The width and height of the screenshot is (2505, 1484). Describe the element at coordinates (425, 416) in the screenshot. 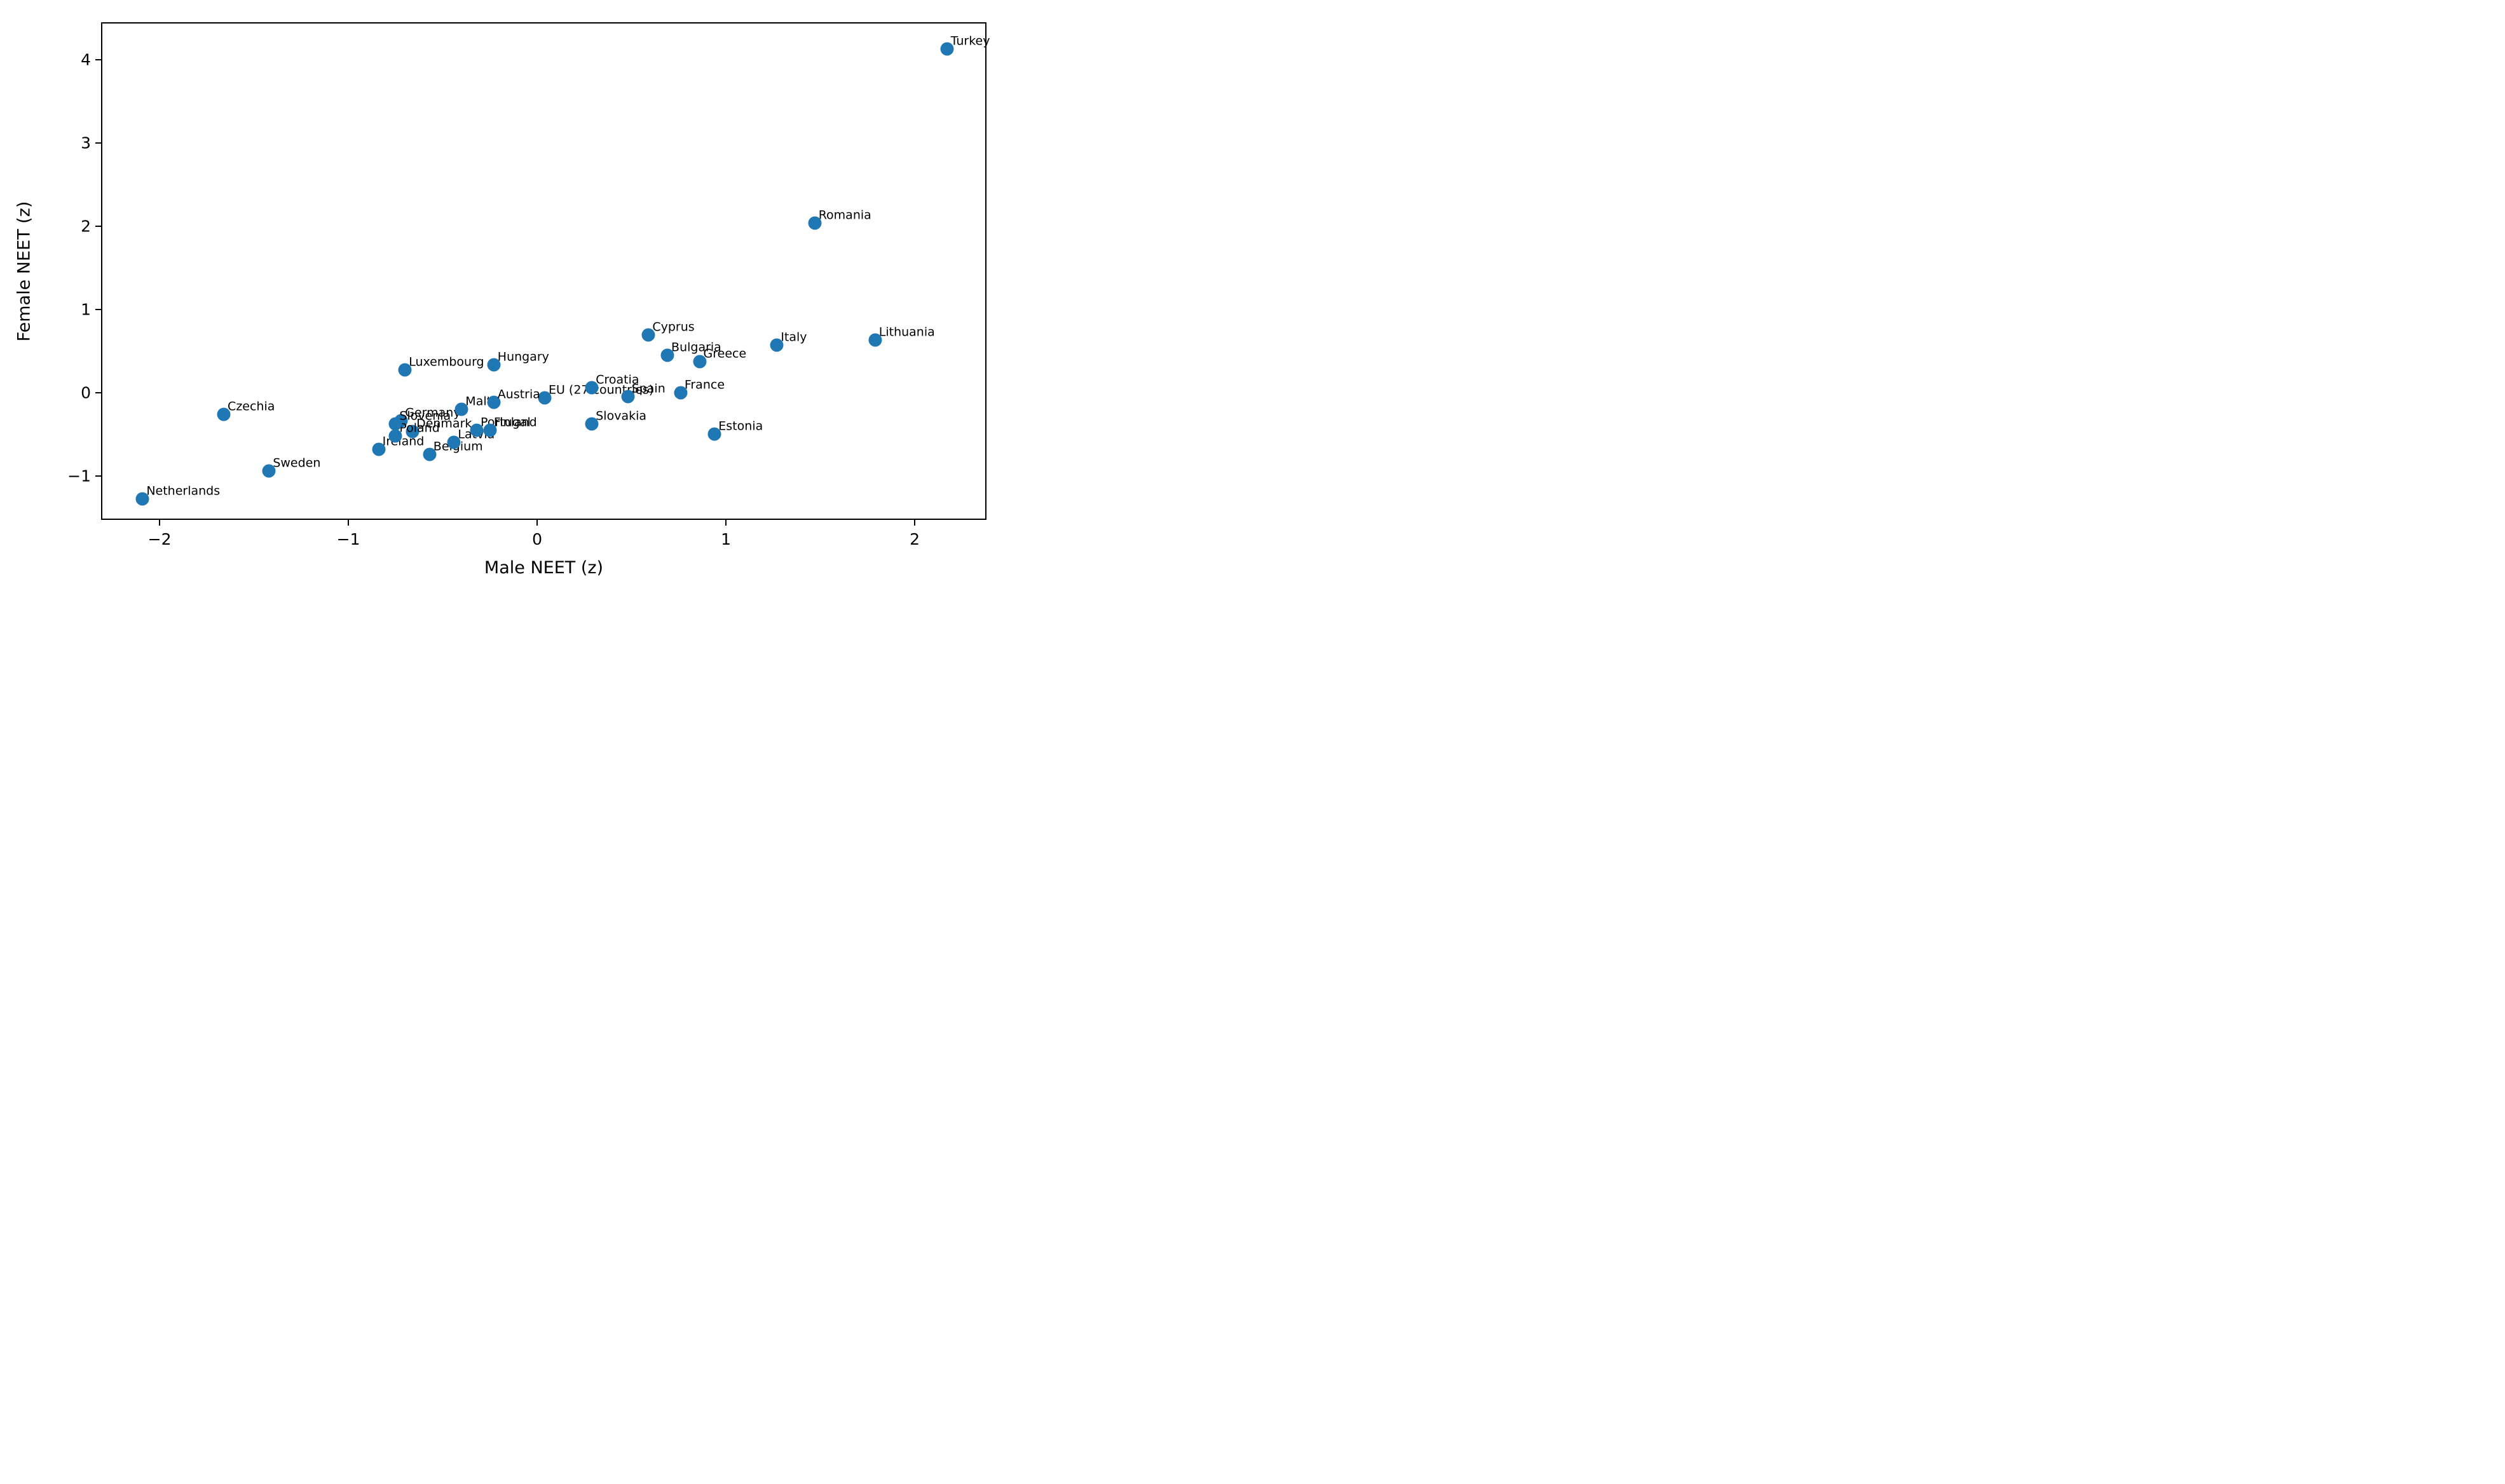

I see `point-label: Slovenia` at that location.